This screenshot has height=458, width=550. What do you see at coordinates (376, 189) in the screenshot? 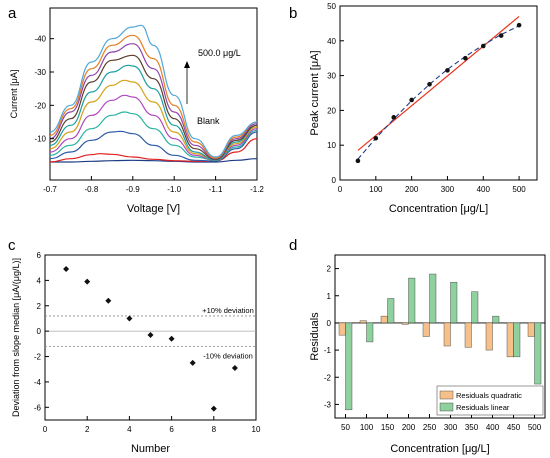
I see `x-tick-label-b: 100` at bounding box center [376, 189].